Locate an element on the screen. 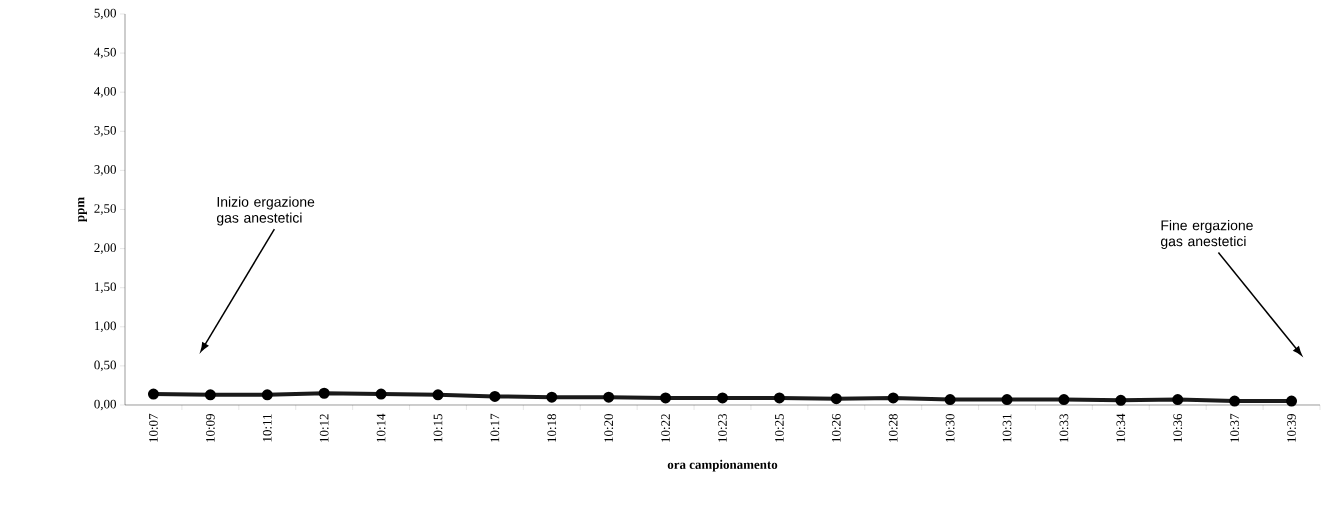 This screenshot has width=1327, height=521. y-tick-label: 4,00 is located at coordinates (105, 92).